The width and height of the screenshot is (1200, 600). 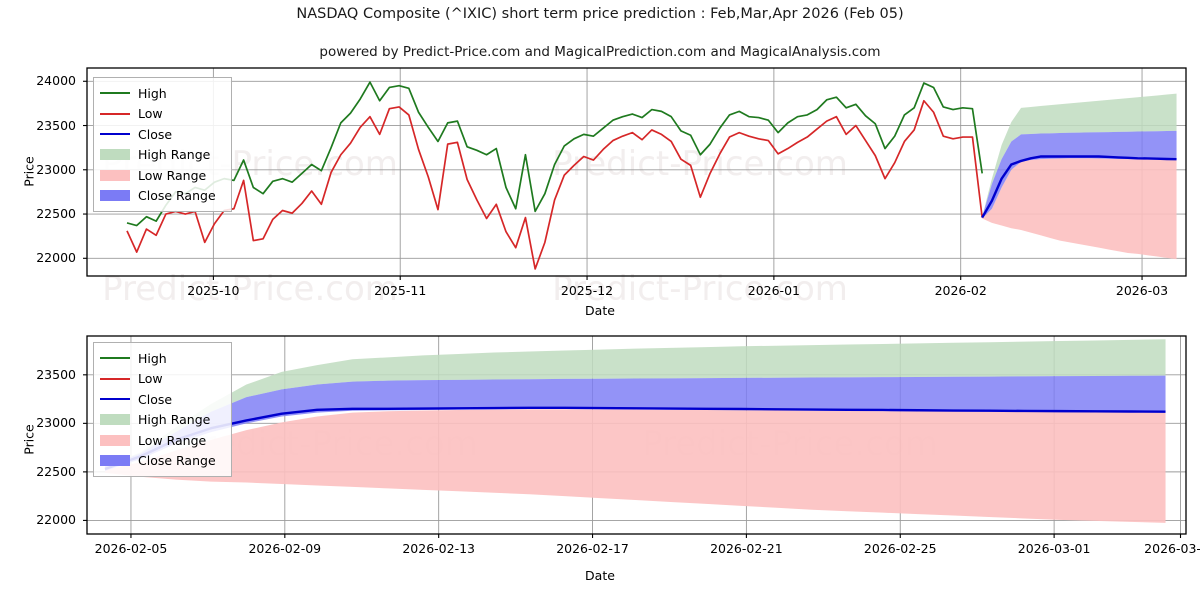 What do you see at coordinates (56, 423) in the screenshot?
I see `detail-y-tick-label: 23000` at bounding box center [56, 423].